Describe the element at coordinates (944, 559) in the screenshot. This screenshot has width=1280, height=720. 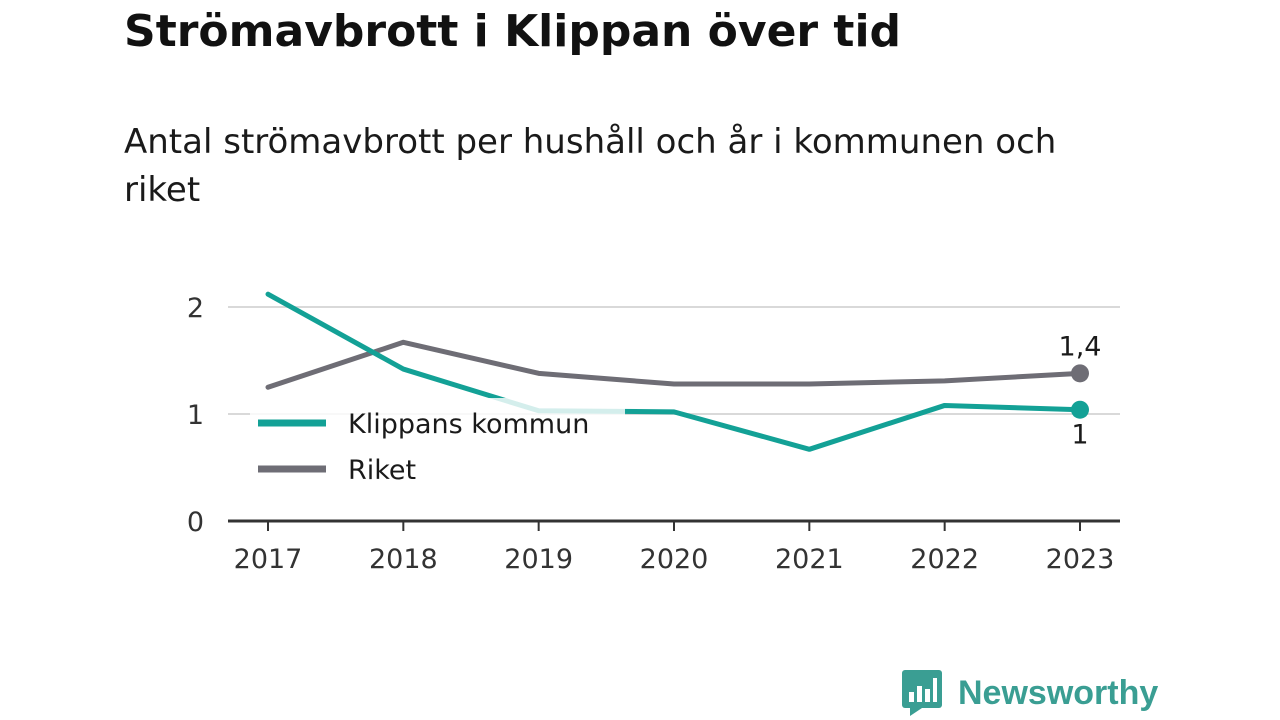
I see `x-tick-label: 2022` at that location.